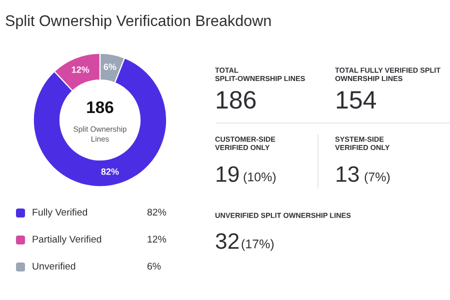 The image size is (450, 300). What do you see at coordinates (258, 245) in the screenshot?
I see `text: (17%)` at bounding box center [258, 245].